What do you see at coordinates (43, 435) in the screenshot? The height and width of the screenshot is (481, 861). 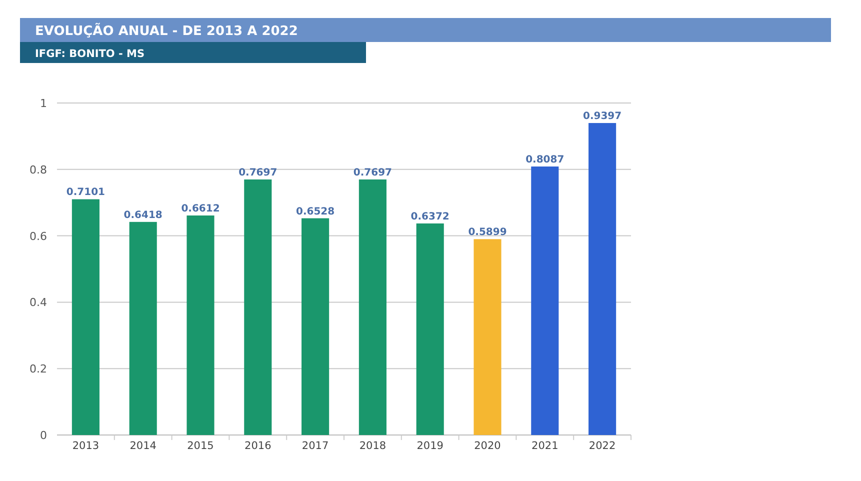 I see `y-tick-label: 0` at bounding box center [43, 435].